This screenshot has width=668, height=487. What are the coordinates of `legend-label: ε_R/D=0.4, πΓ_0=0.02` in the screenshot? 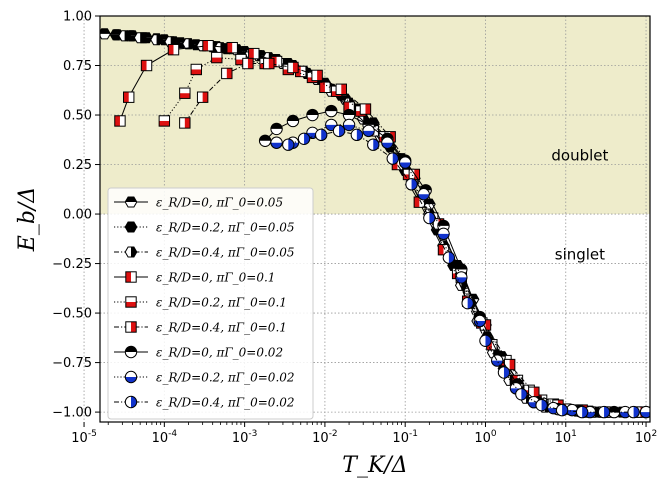 It's located at (225, 403).